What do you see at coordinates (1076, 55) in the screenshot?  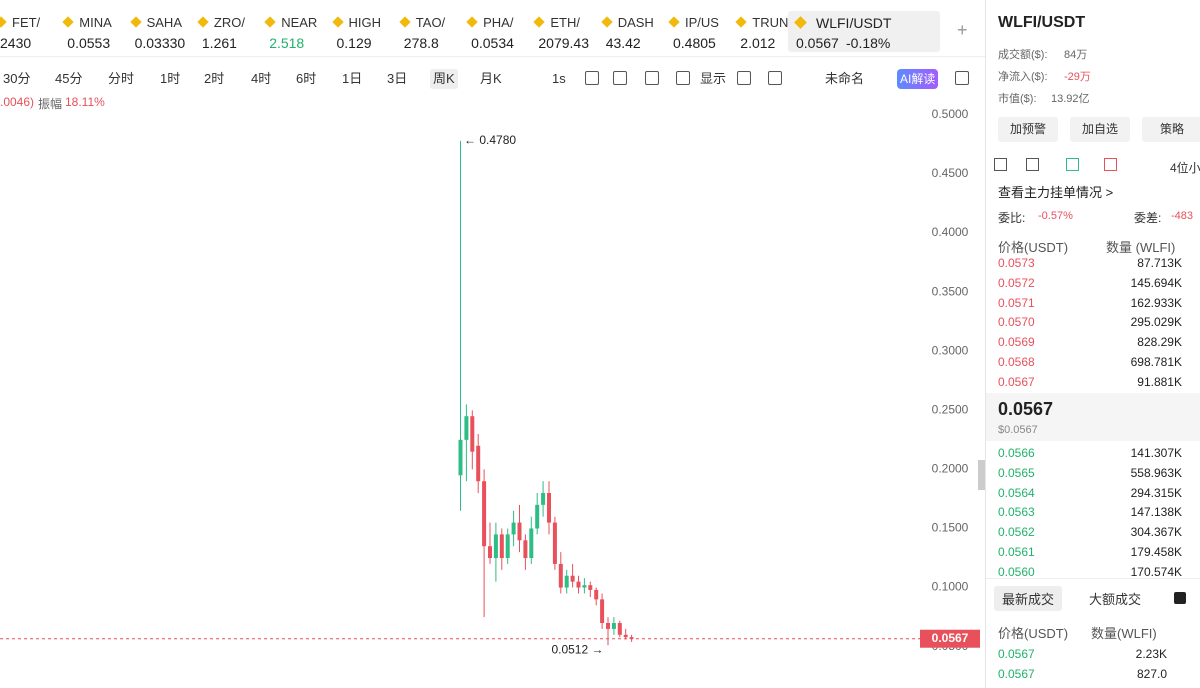 I see `stat-value: 84万` at bounding box center [1076, 55].